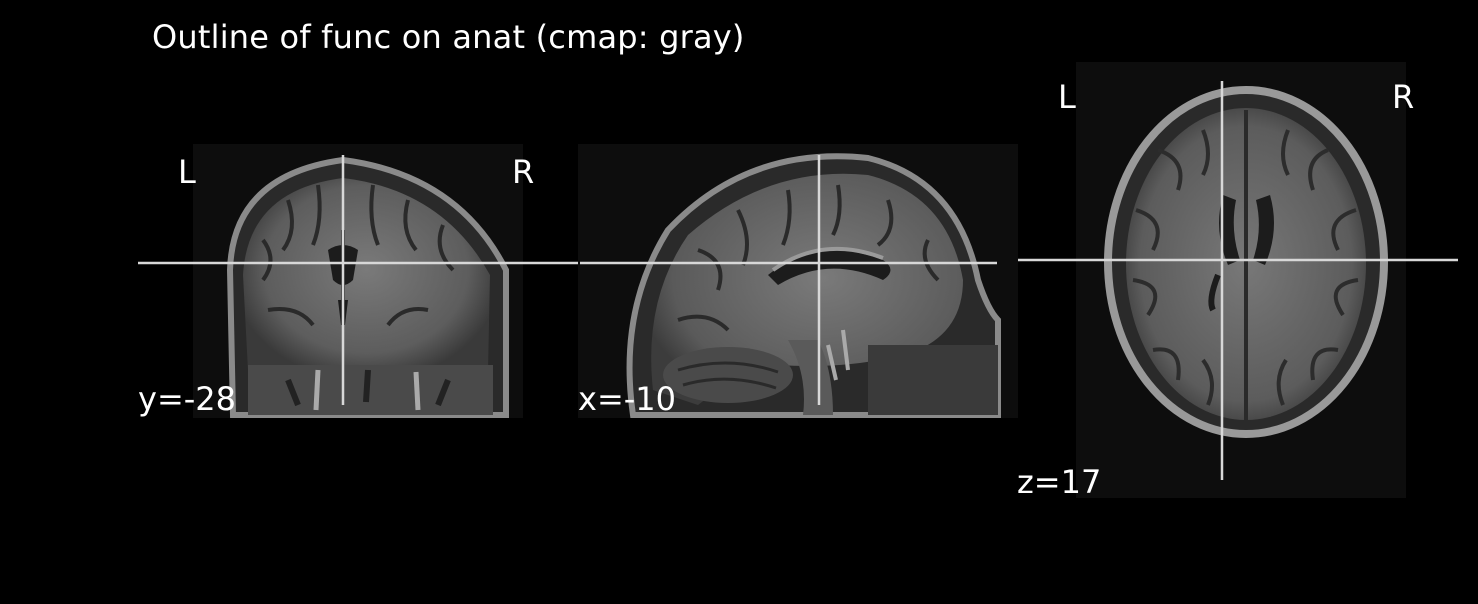 This screenshot has height=604, width=1478. Describe the element at coordinates (1059, 482) in the screenshot. I see `axial-coordinate-label: z=17` at that location.